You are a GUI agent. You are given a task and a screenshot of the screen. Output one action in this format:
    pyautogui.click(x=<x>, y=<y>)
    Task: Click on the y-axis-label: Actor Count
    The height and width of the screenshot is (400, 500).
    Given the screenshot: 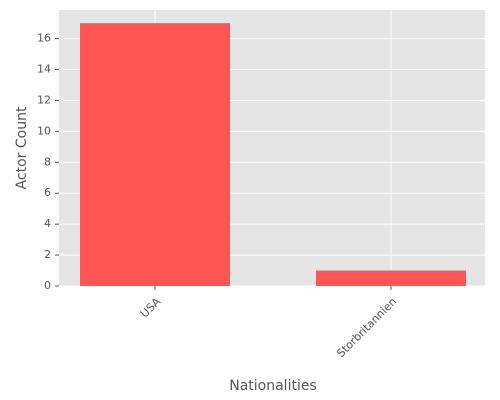 What is the action you would take?
    pyautogui.click(x=22, y=147)
    